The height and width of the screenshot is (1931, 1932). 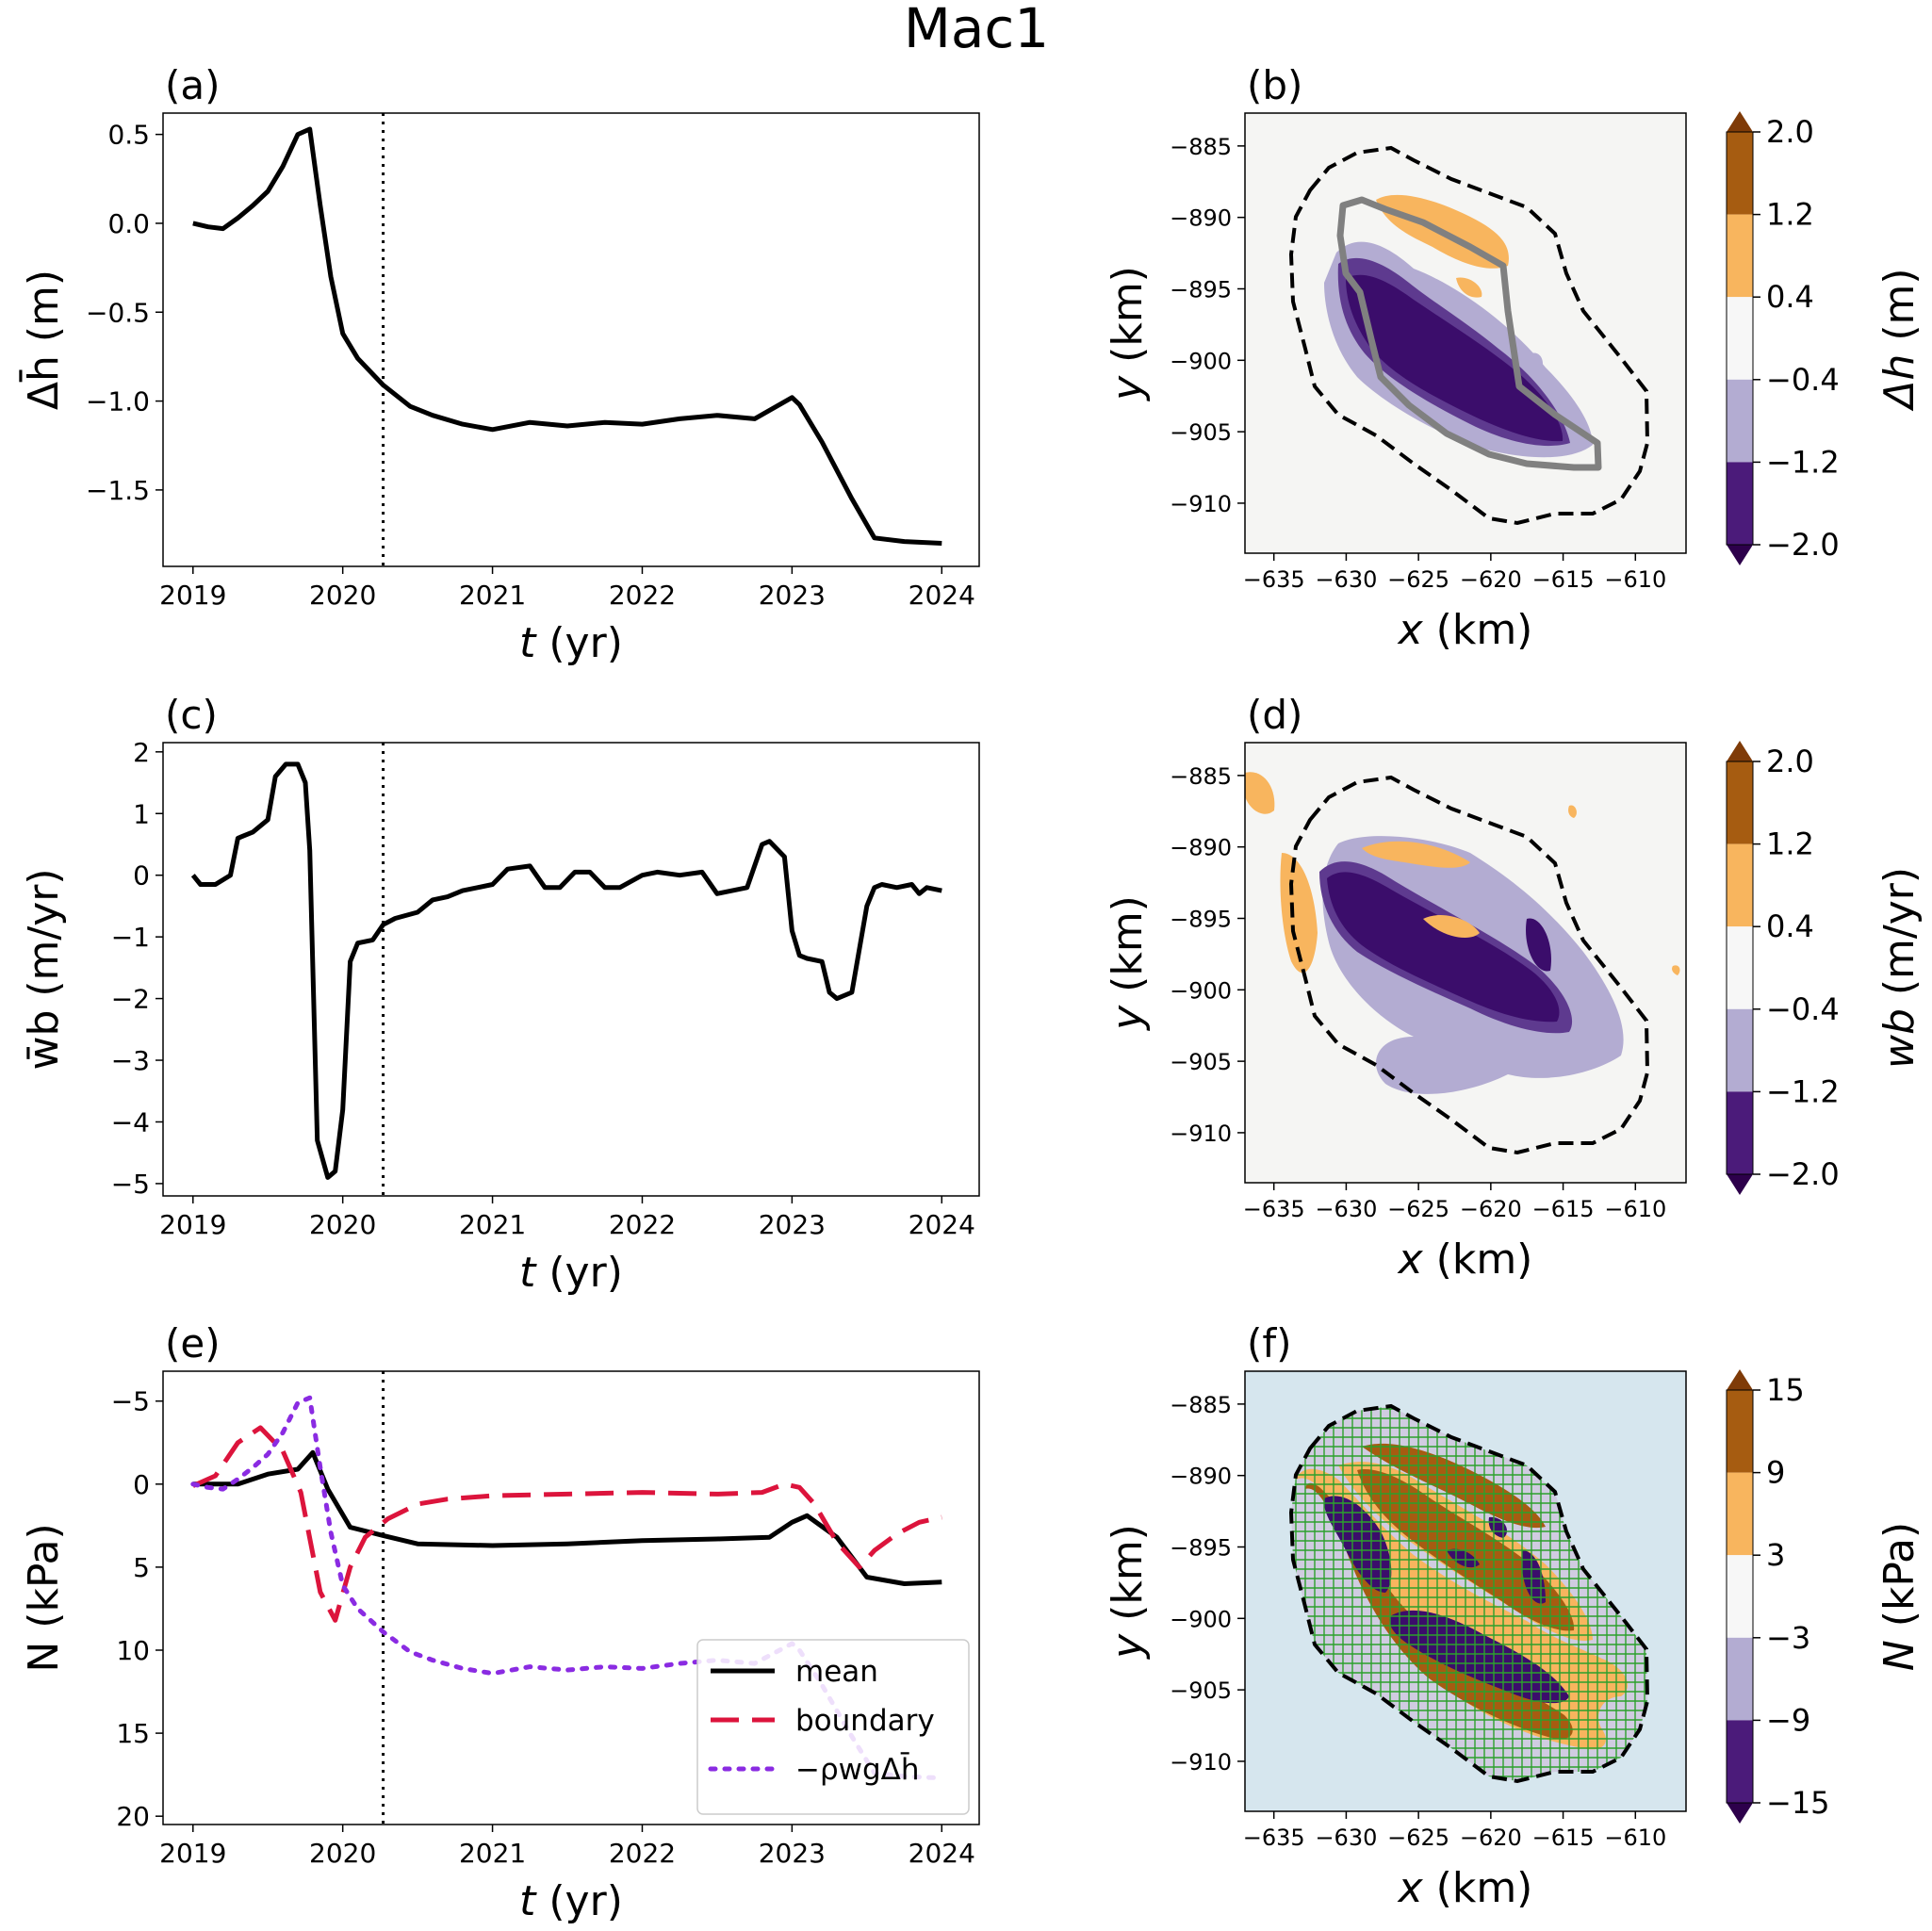 What do you see at coordinates (1785, 1390) in the screenshot?
I see `colorbar-tick-label-f: 15` at bounding box center [1785, 1390].